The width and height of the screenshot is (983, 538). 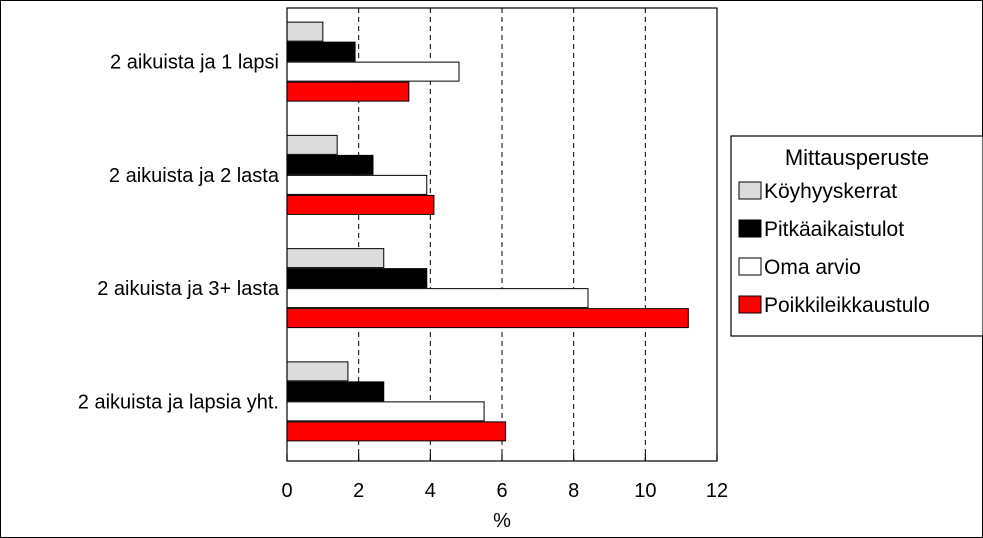 I want to click on category-label: 2 aikuista ja lapsia yht., so click(x=178, y=402).